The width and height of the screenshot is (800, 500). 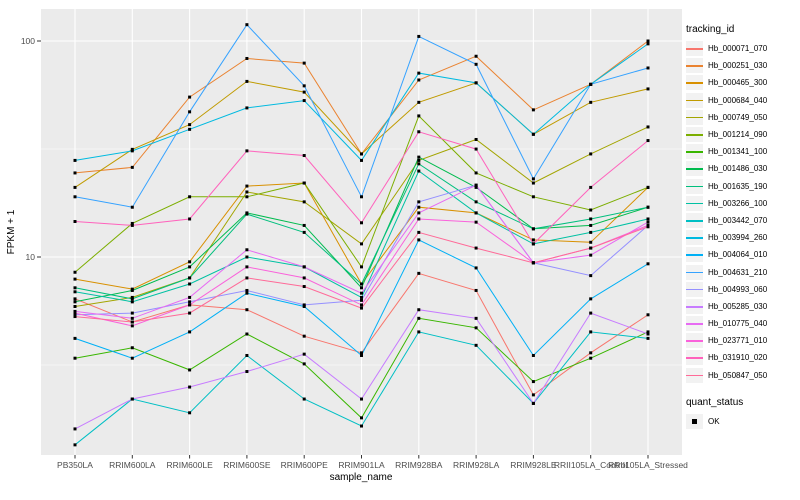 What do you see at coordinates (742, 117) in the screenshot?
I see `legend-item-Hb_000749_050: Hb_000749_050` at bounding box center [742, 117].